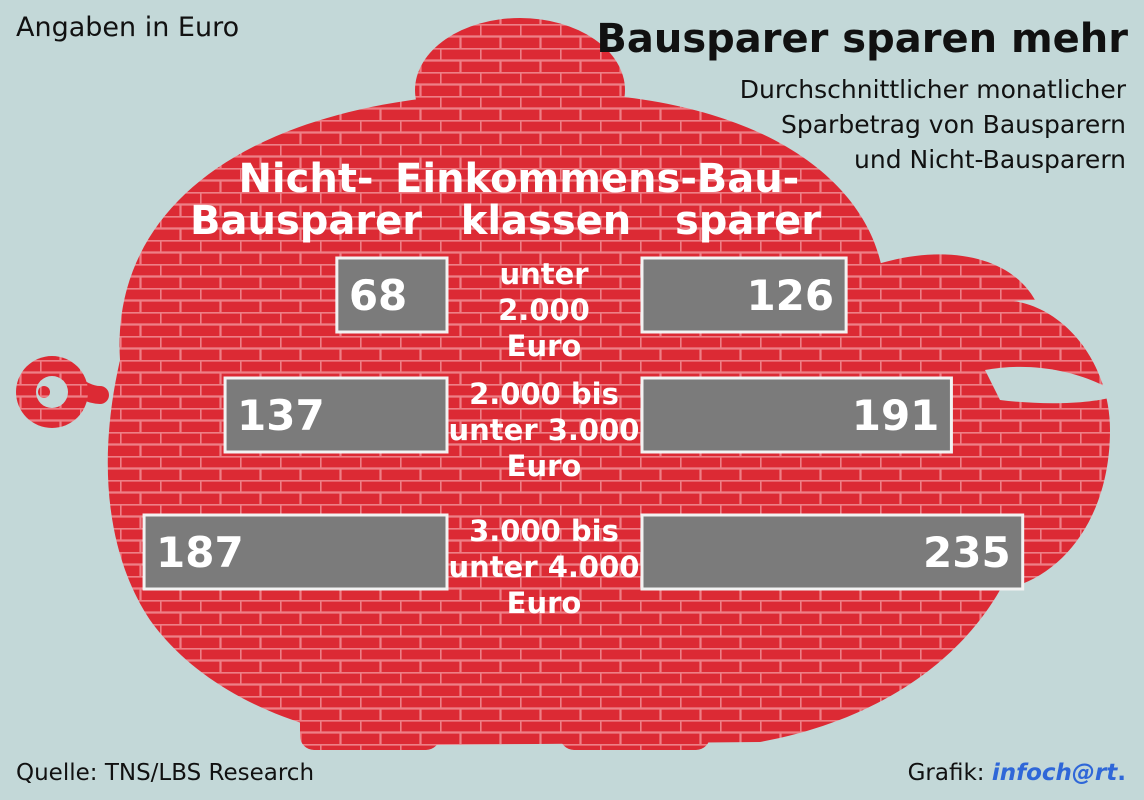 Image resolution: width=1144 pixels, height=800 pixels. Describe the element at coordinates (1054, 773) in the screenshot. I see `credit-brand: infoch@rt` at that location.